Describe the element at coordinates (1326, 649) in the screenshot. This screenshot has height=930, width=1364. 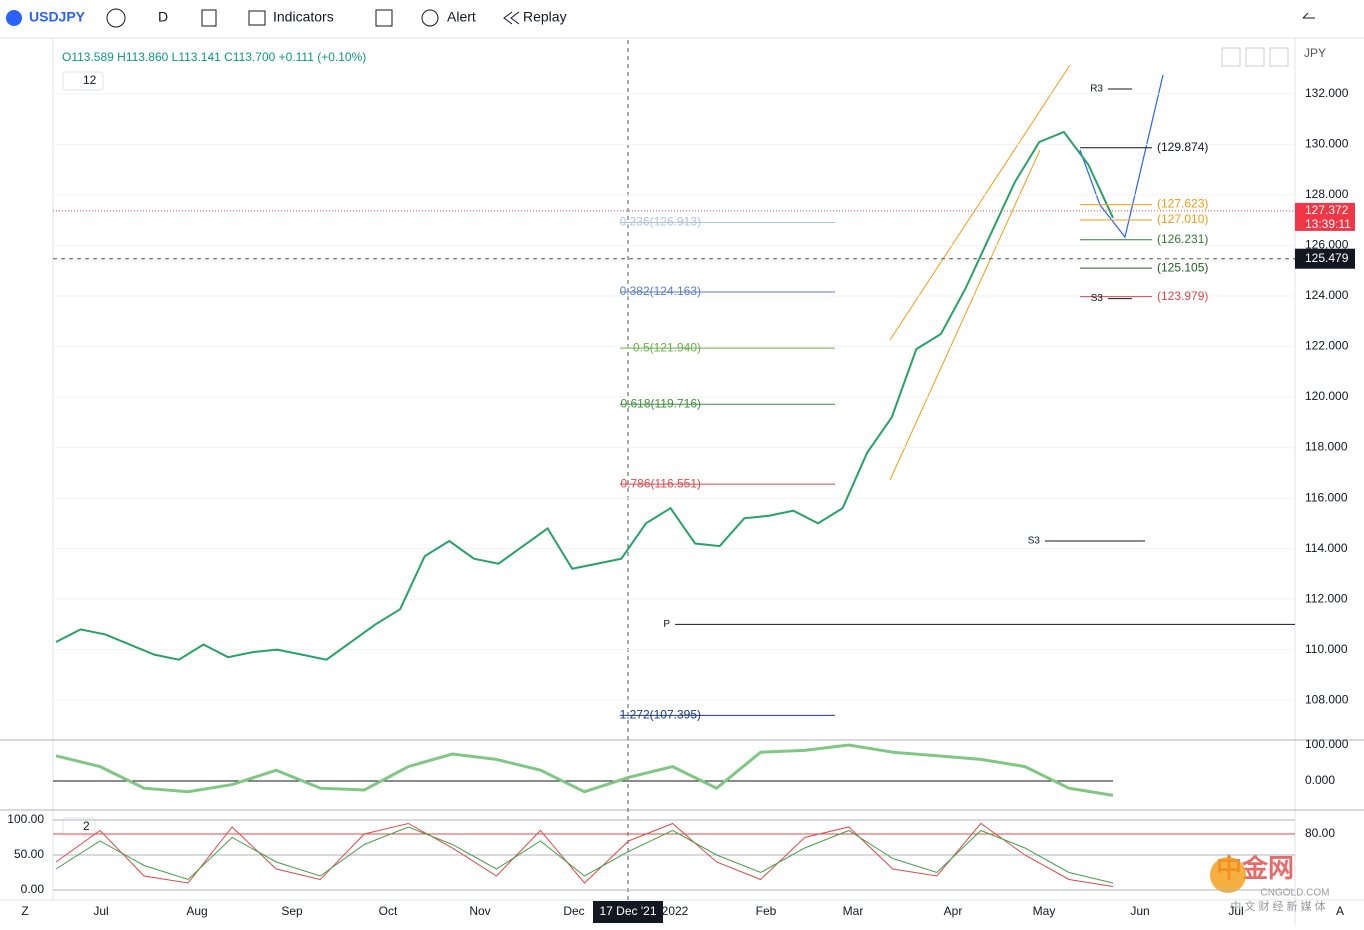
I see `y-tick-label: 110.000` at that location.